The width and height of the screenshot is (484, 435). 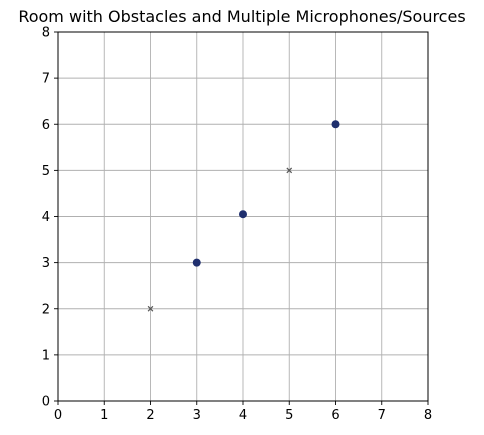 What do you see at coordinates (46, 79) in the screenshot?
I see `y-tick-label: 7` at bounding box center [46, 79].